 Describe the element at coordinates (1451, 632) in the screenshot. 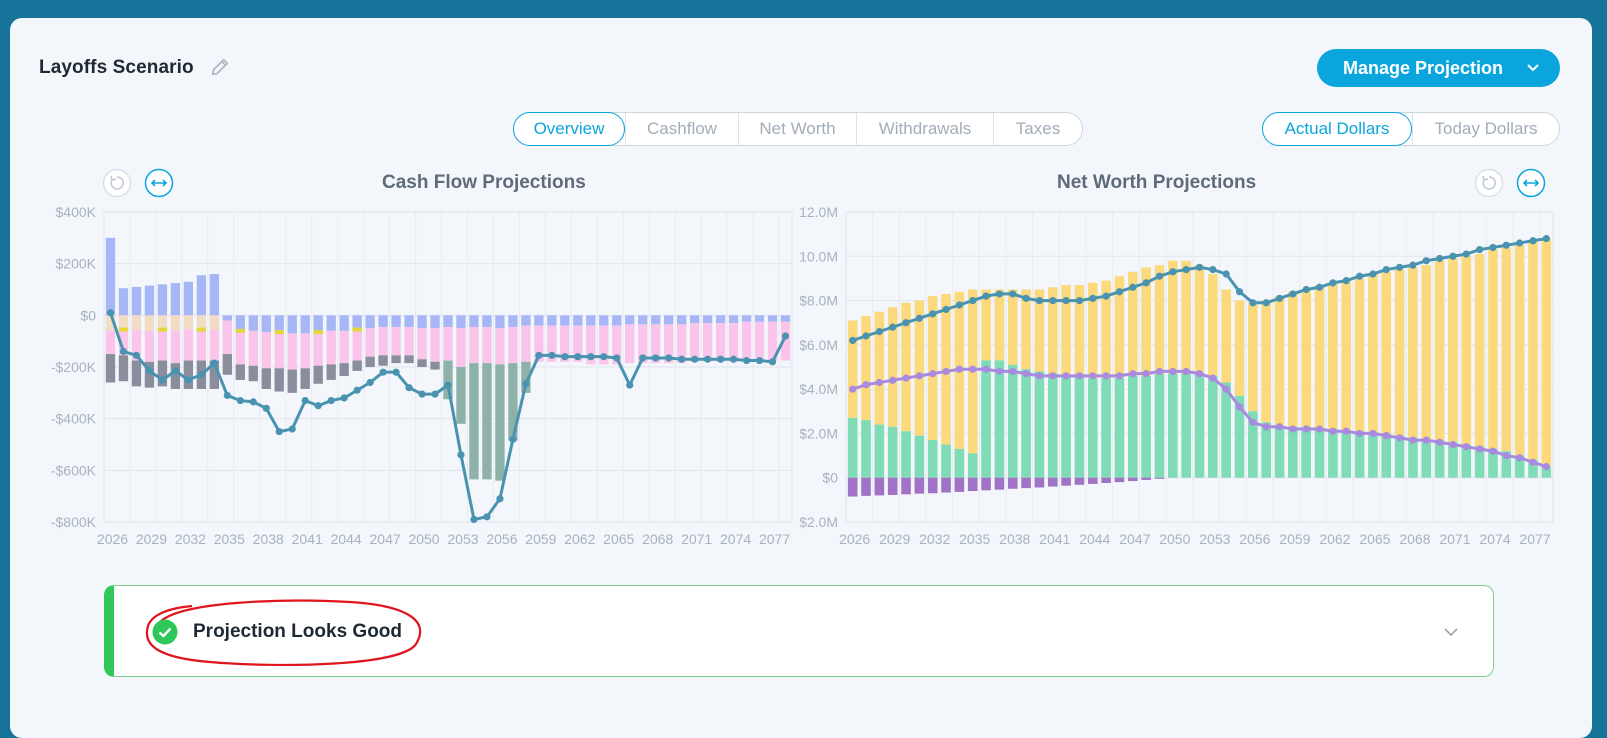

I see `expand-chevron-icon` at that location.